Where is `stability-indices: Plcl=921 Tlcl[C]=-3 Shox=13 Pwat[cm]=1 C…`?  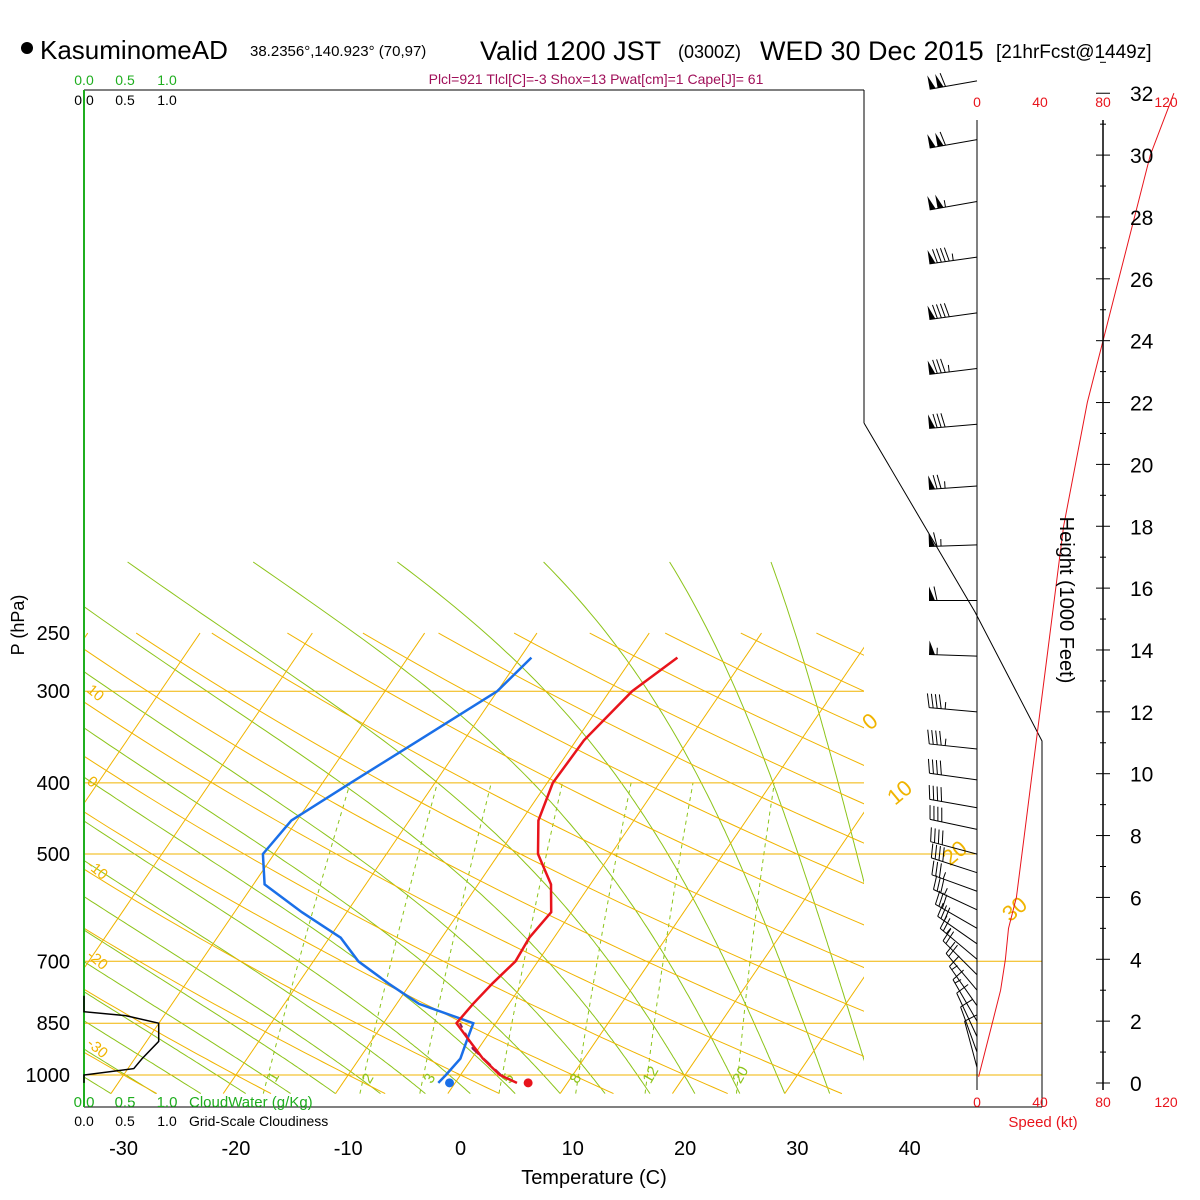
stability-indices: Plcl=921 Tlcl[C]=-3 Shox=13 Pwat[cm]=1 C… is located at coordinates (596, 79).